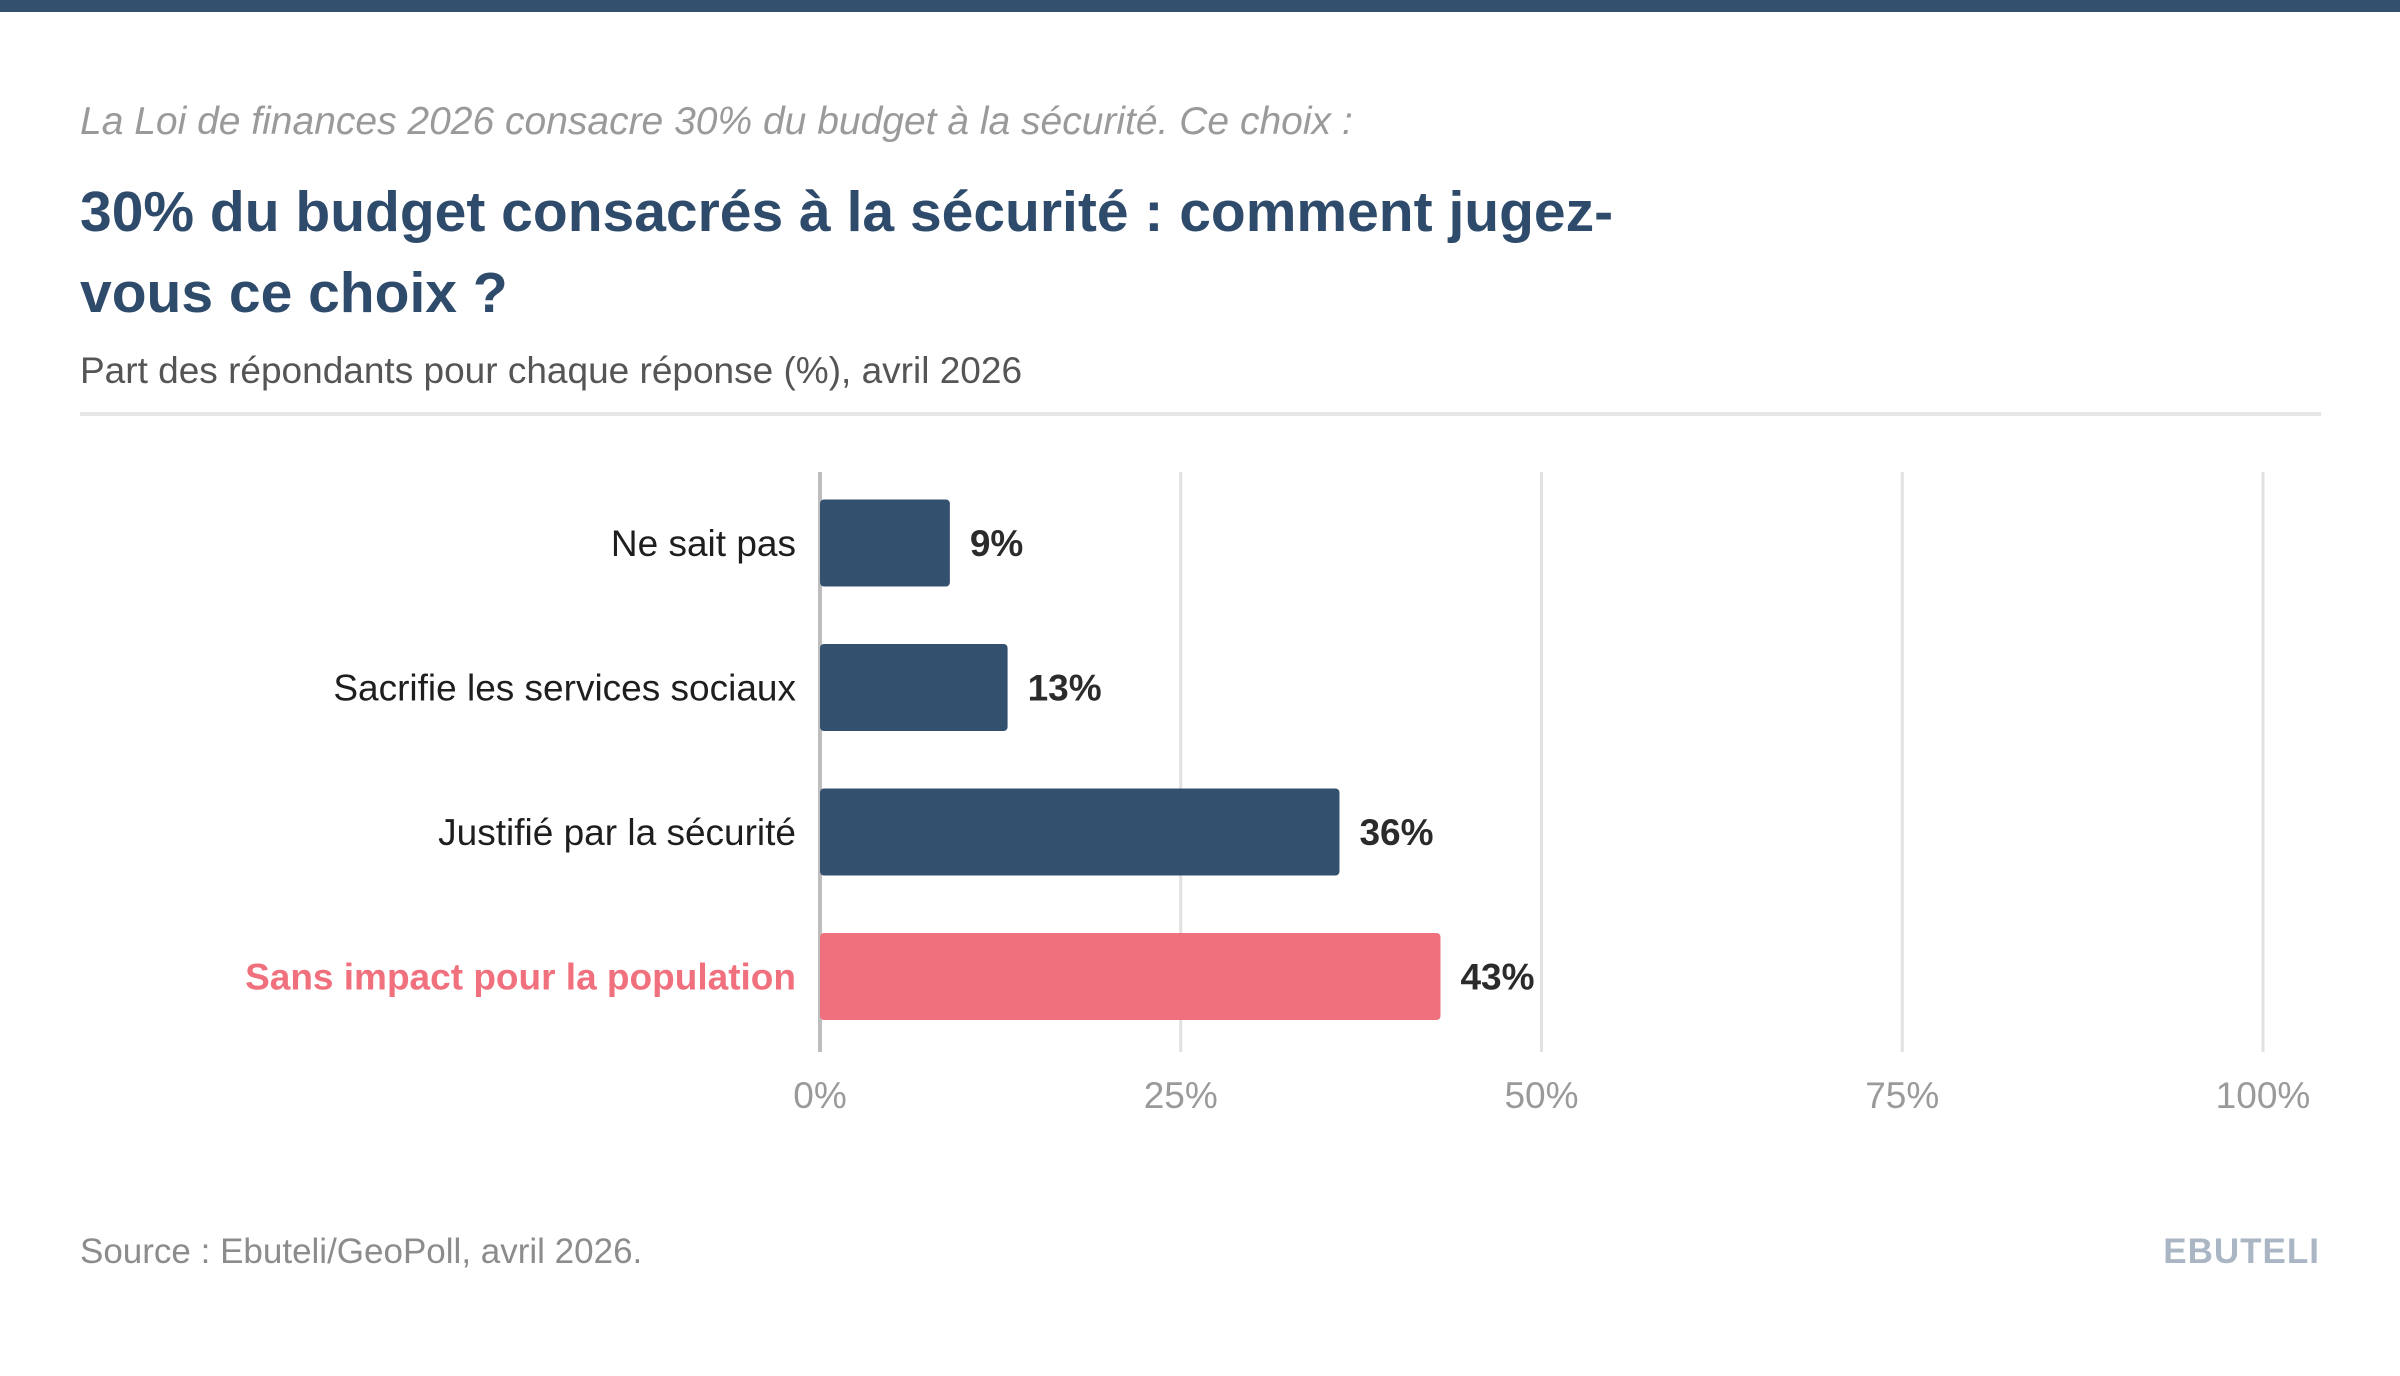 This screenshot has width=2400, height=1376. Describe the element at coordinates (1497, 977) in the screenshot. I see `value-label: 43%` at that location.